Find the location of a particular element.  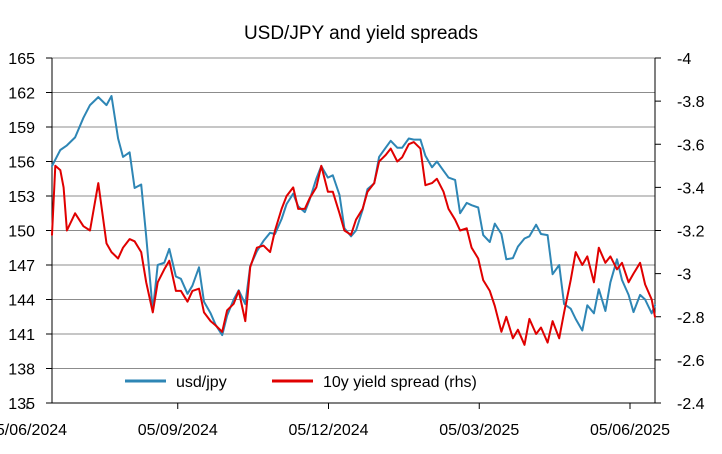

left-tick-label: 162 is located at coordinates (21, 94).